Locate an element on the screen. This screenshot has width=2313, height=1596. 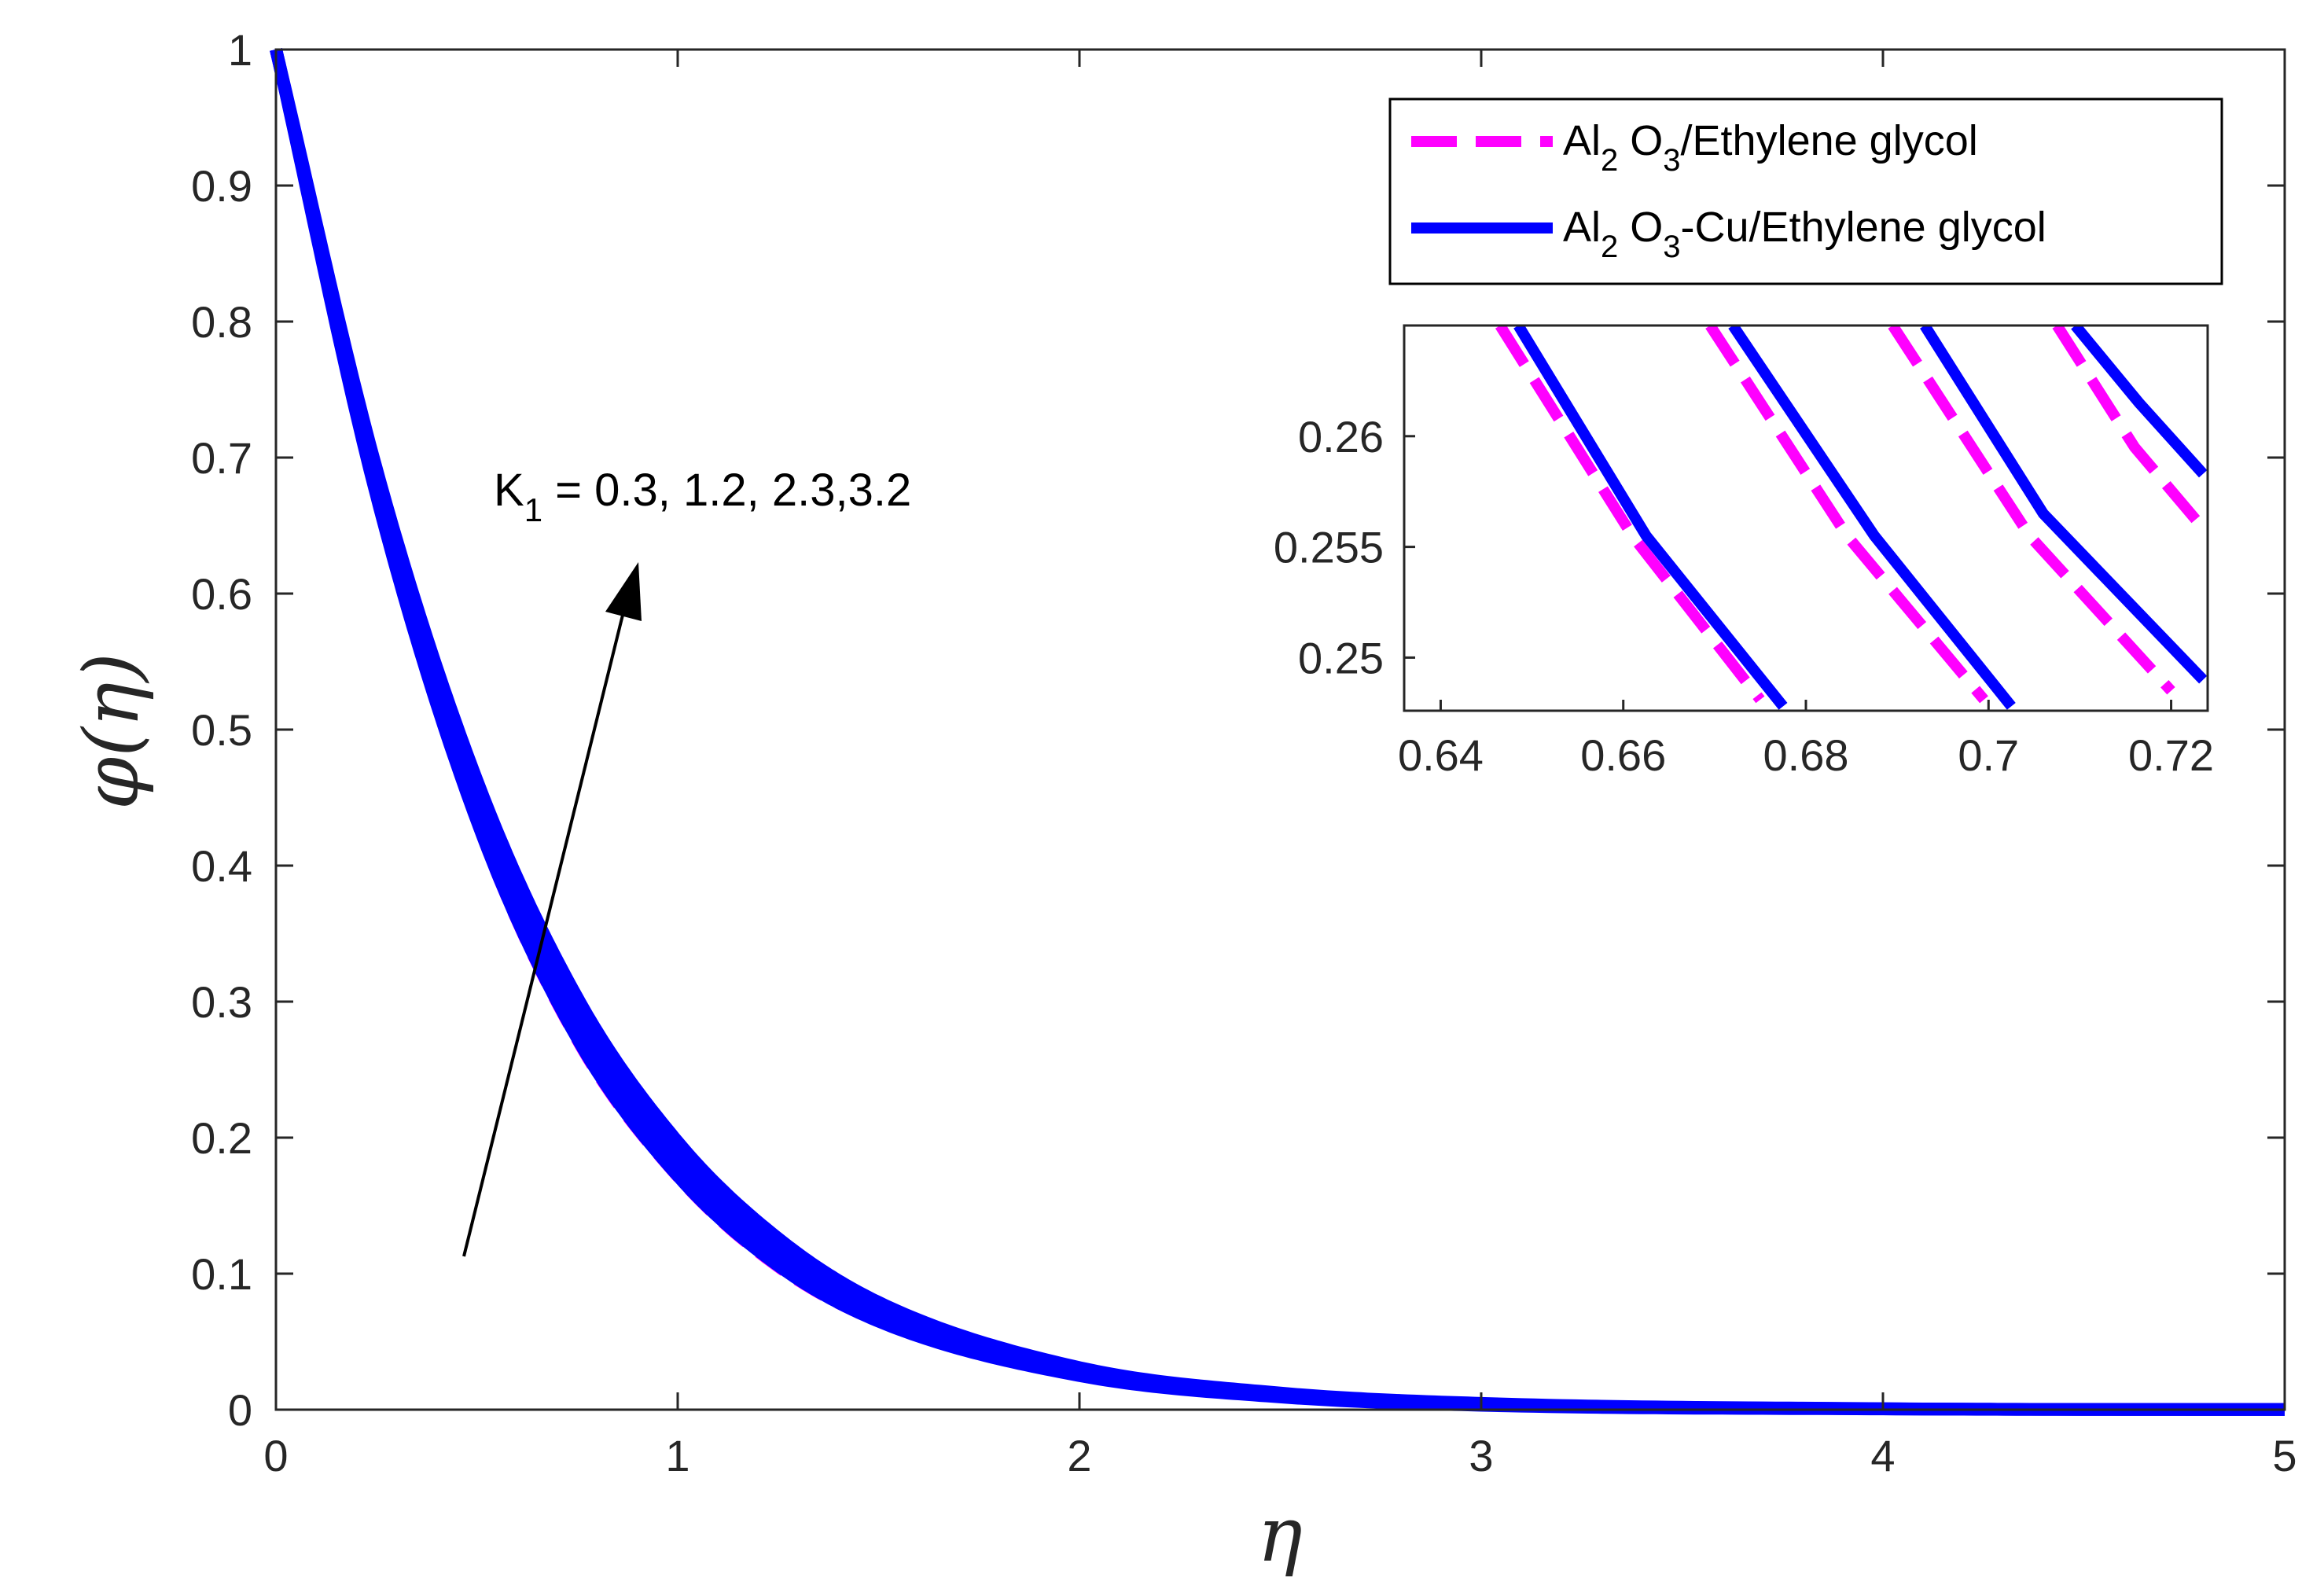
x-tick-label: 1 is located at coordinates (677, 1455).